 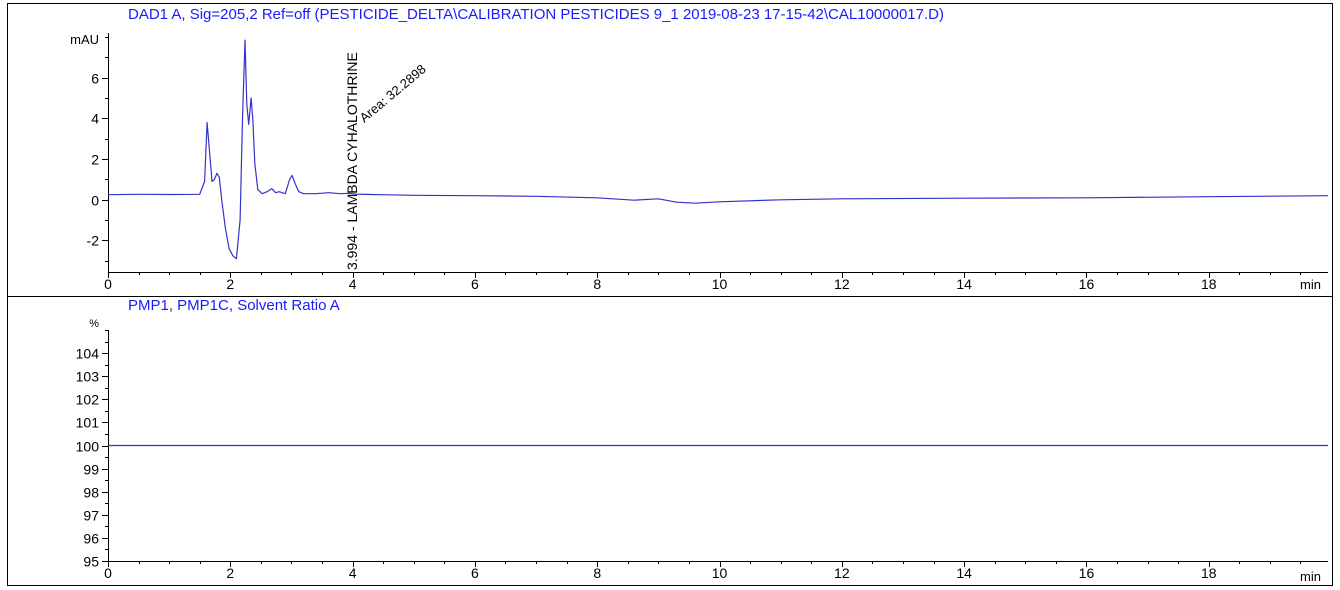 What do you see at coordinates (88, 377) in the screenshot?
I see `y-tick-label: 103` at bounding box center [88, 377].